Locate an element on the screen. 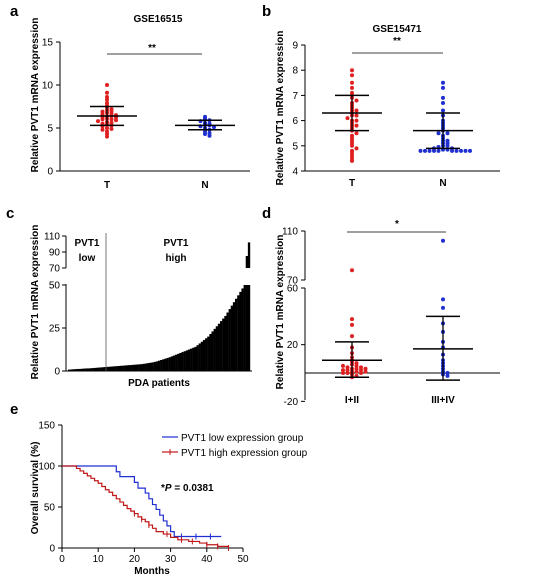  y-tick-label-c-0: 0 is located at coordinates (57, 372).